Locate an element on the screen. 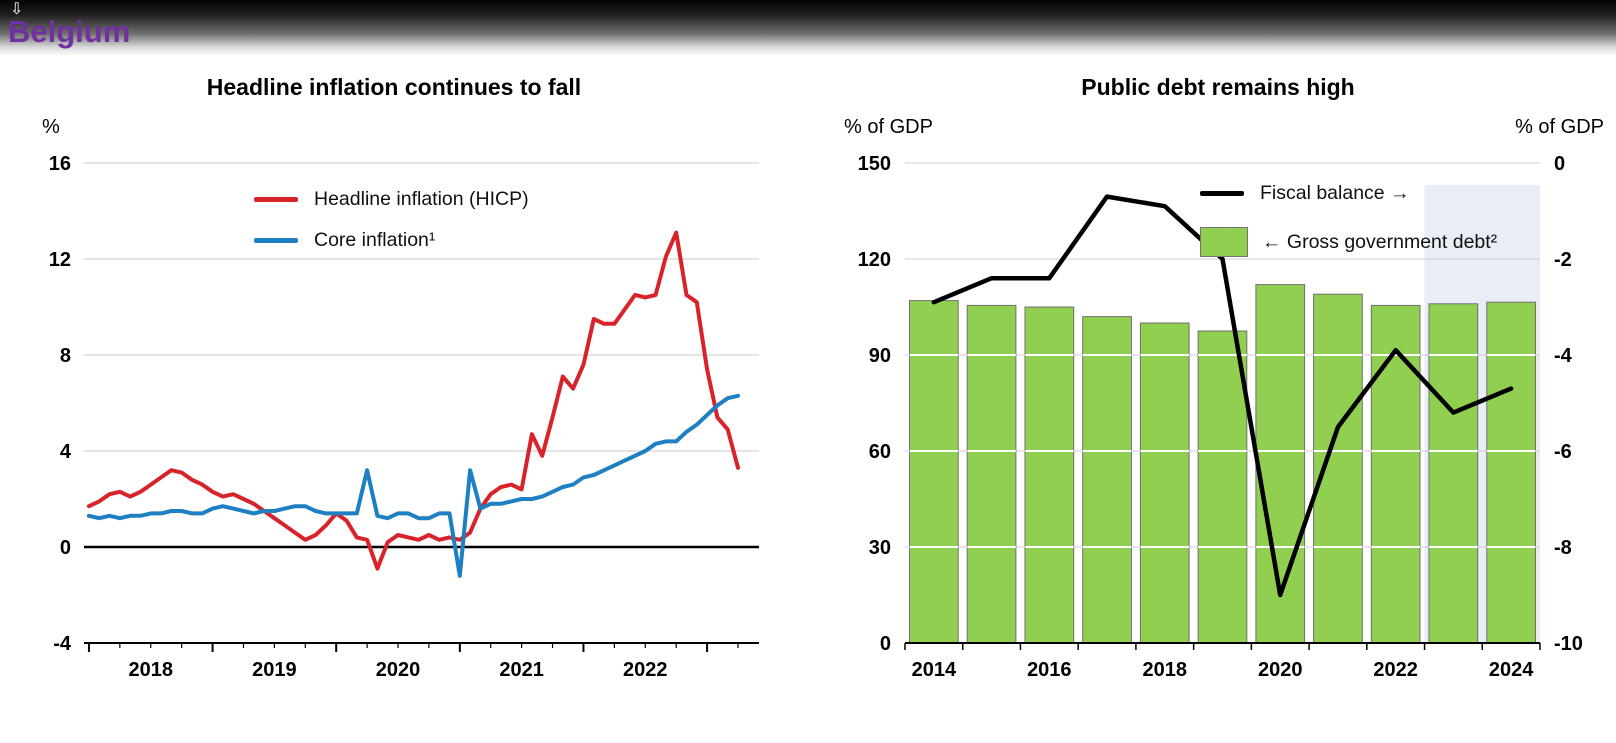 The height and width of the screenshot is (743, 1616). fiscal-legend-label: Fiscal balance → is located at coordinates (1335, 193).